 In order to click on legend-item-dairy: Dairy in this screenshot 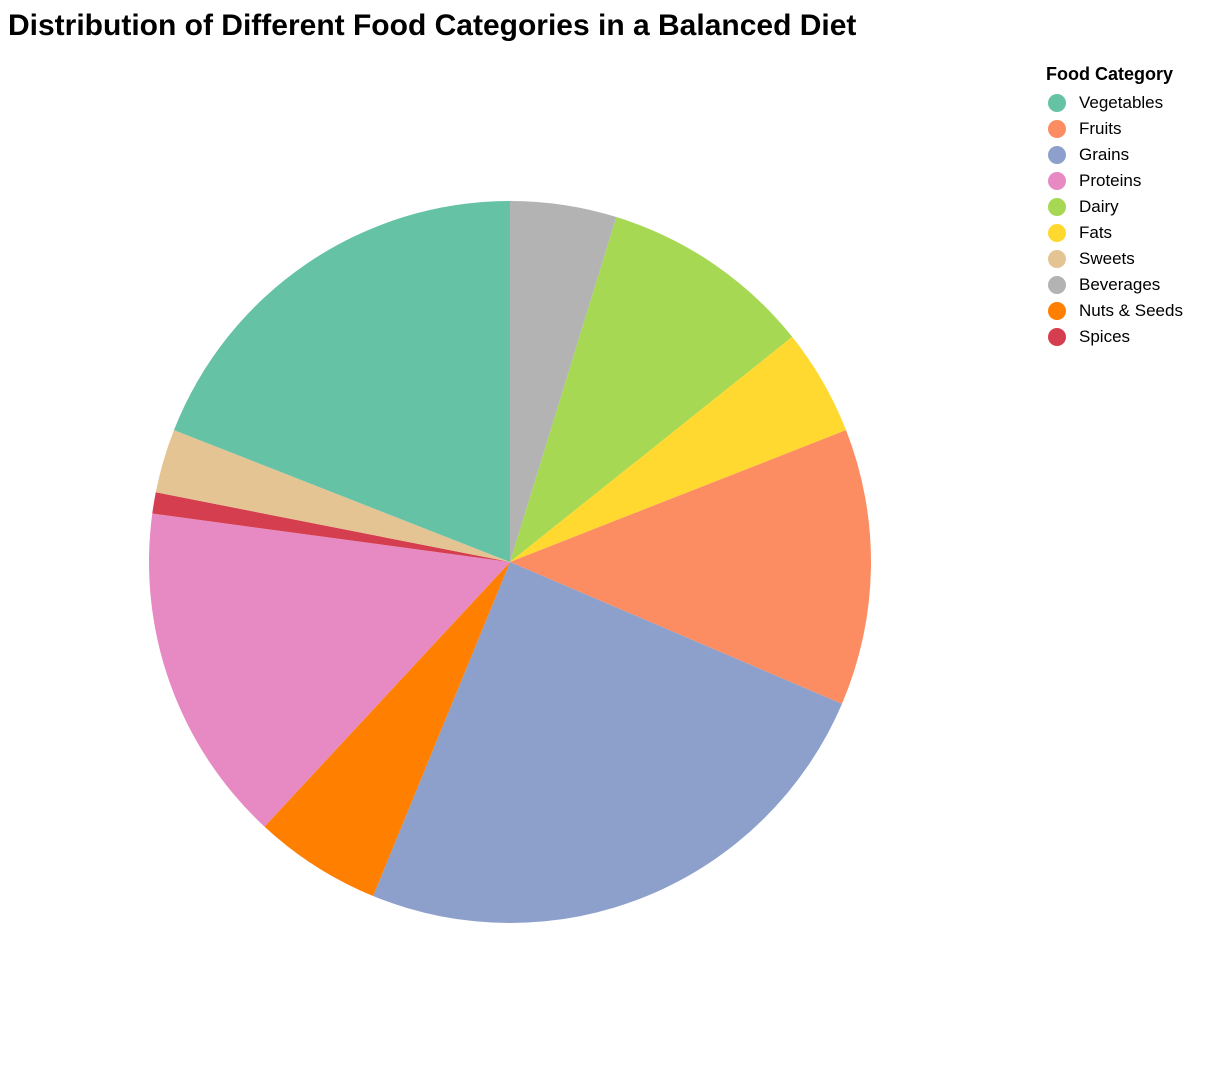, I will do `click(1114, 207)`.